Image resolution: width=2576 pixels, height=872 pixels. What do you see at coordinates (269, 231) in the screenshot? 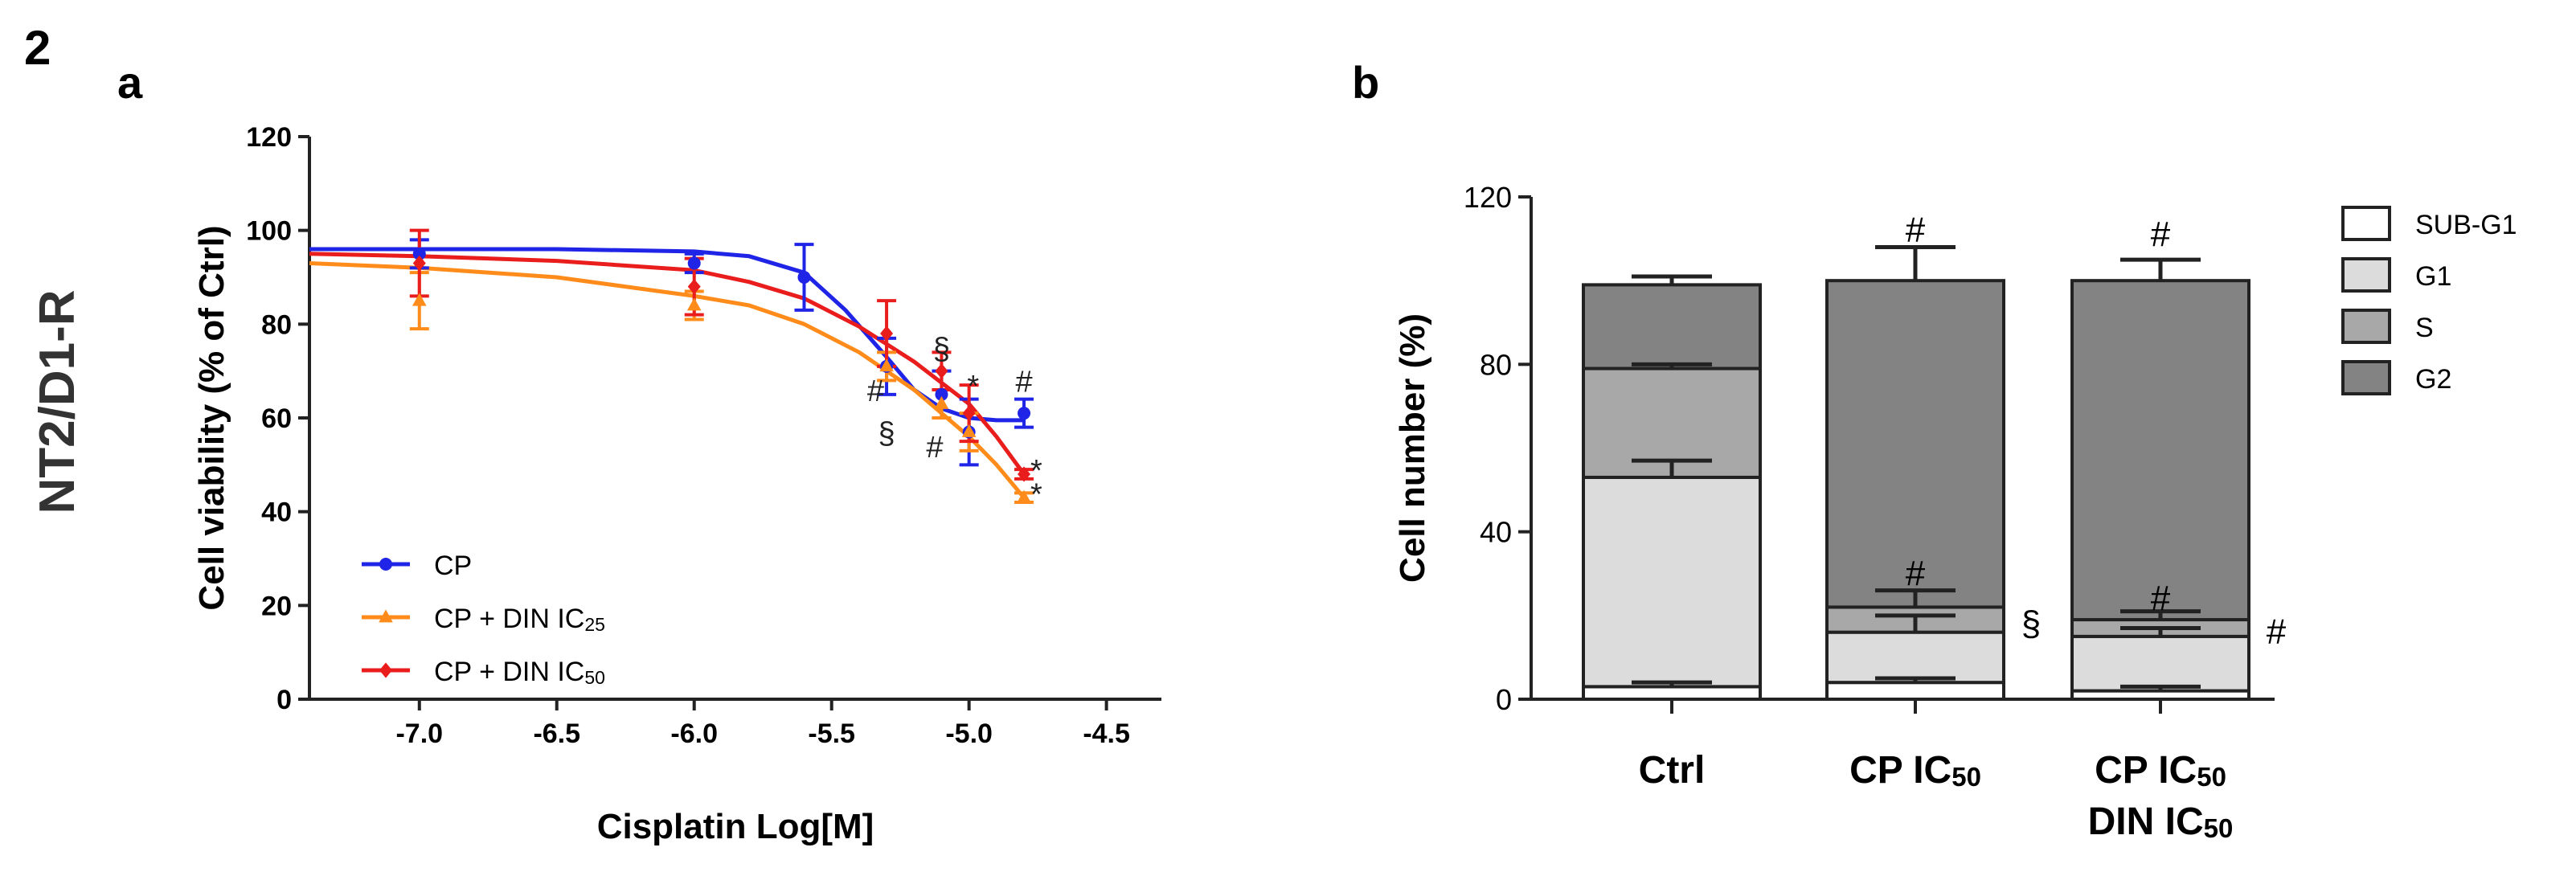
I see `y-tick-label: 100` at bounding box center [269, 231].